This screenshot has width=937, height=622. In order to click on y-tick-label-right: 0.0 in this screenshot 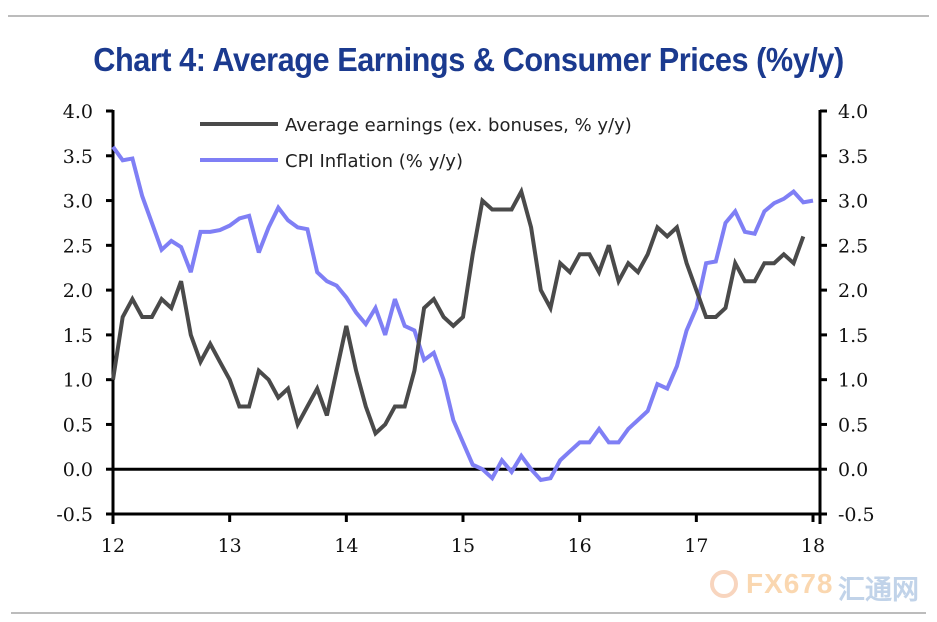, I will do `click(853, 470)`.